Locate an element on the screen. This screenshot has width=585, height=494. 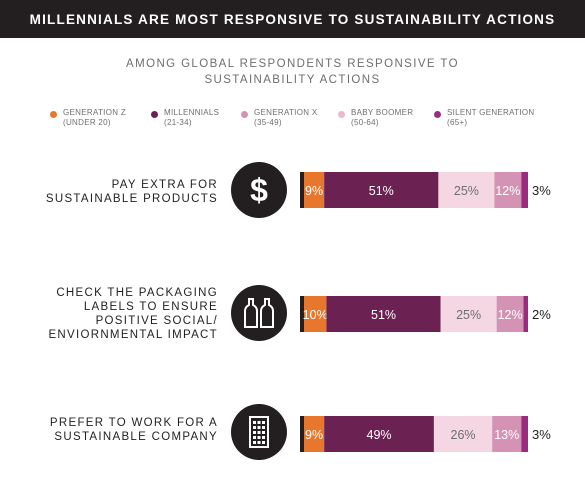
row-label-prefer-work: PREFER TO WORK FOR A SUSTAINABLE COMPANY is located at coordinates (119, 430).